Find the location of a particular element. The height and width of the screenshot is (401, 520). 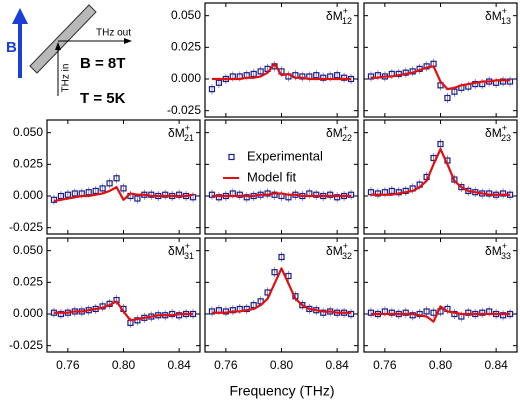

panel-label-sub: 21 is located at coordinates (189, 138).